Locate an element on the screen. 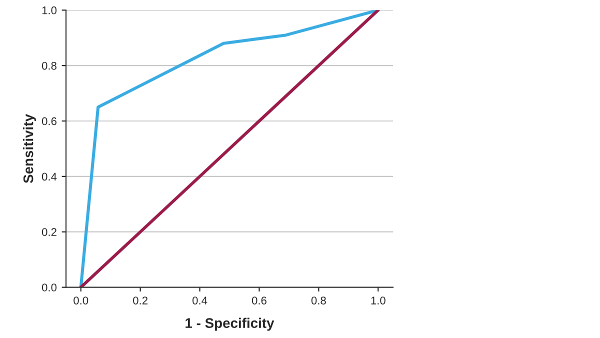  x-axis-title: 1 - Specificity is located at coordinates (230, 324).